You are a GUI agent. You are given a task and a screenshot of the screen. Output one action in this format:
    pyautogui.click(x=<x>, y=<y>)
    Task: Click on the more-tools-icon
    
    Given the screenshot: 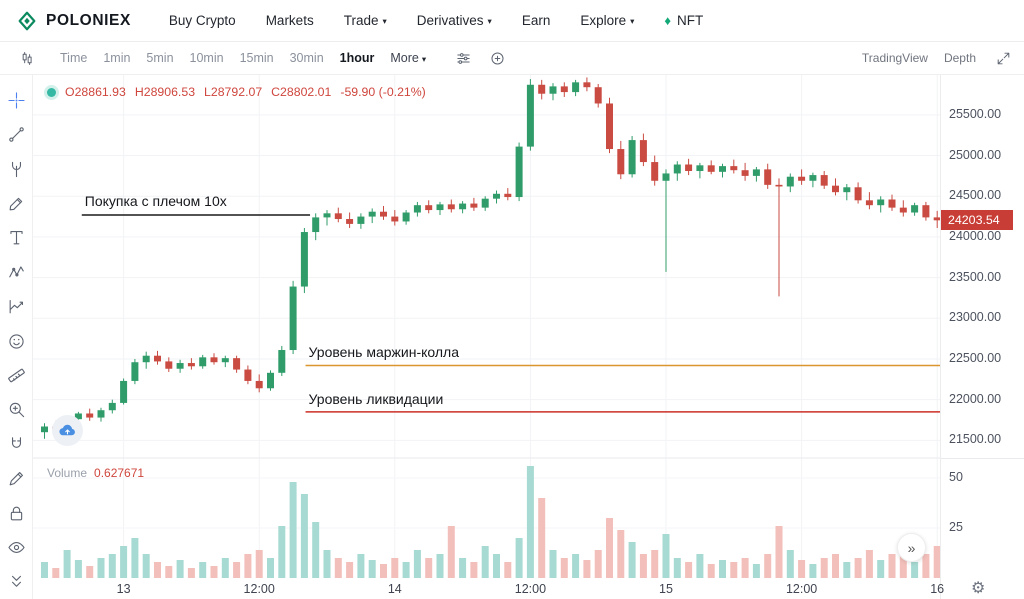 What is the action you would take?
    pyautogui.click(x=16, y=582)
    